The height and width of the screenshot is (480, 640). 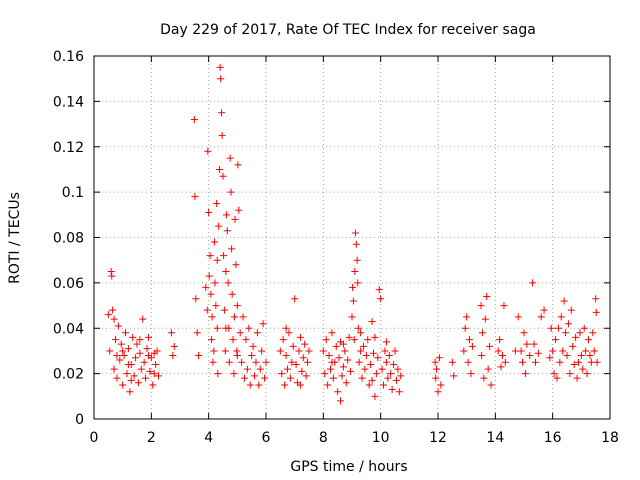 I want to click on y-tick-label: 0.1, so click(x=73, y=193).